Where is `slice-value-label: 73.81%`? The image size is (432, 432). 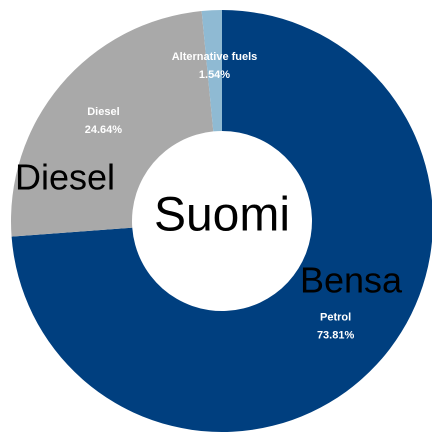
slice-value-label: 73.81% is located at coordinates (336, 335).